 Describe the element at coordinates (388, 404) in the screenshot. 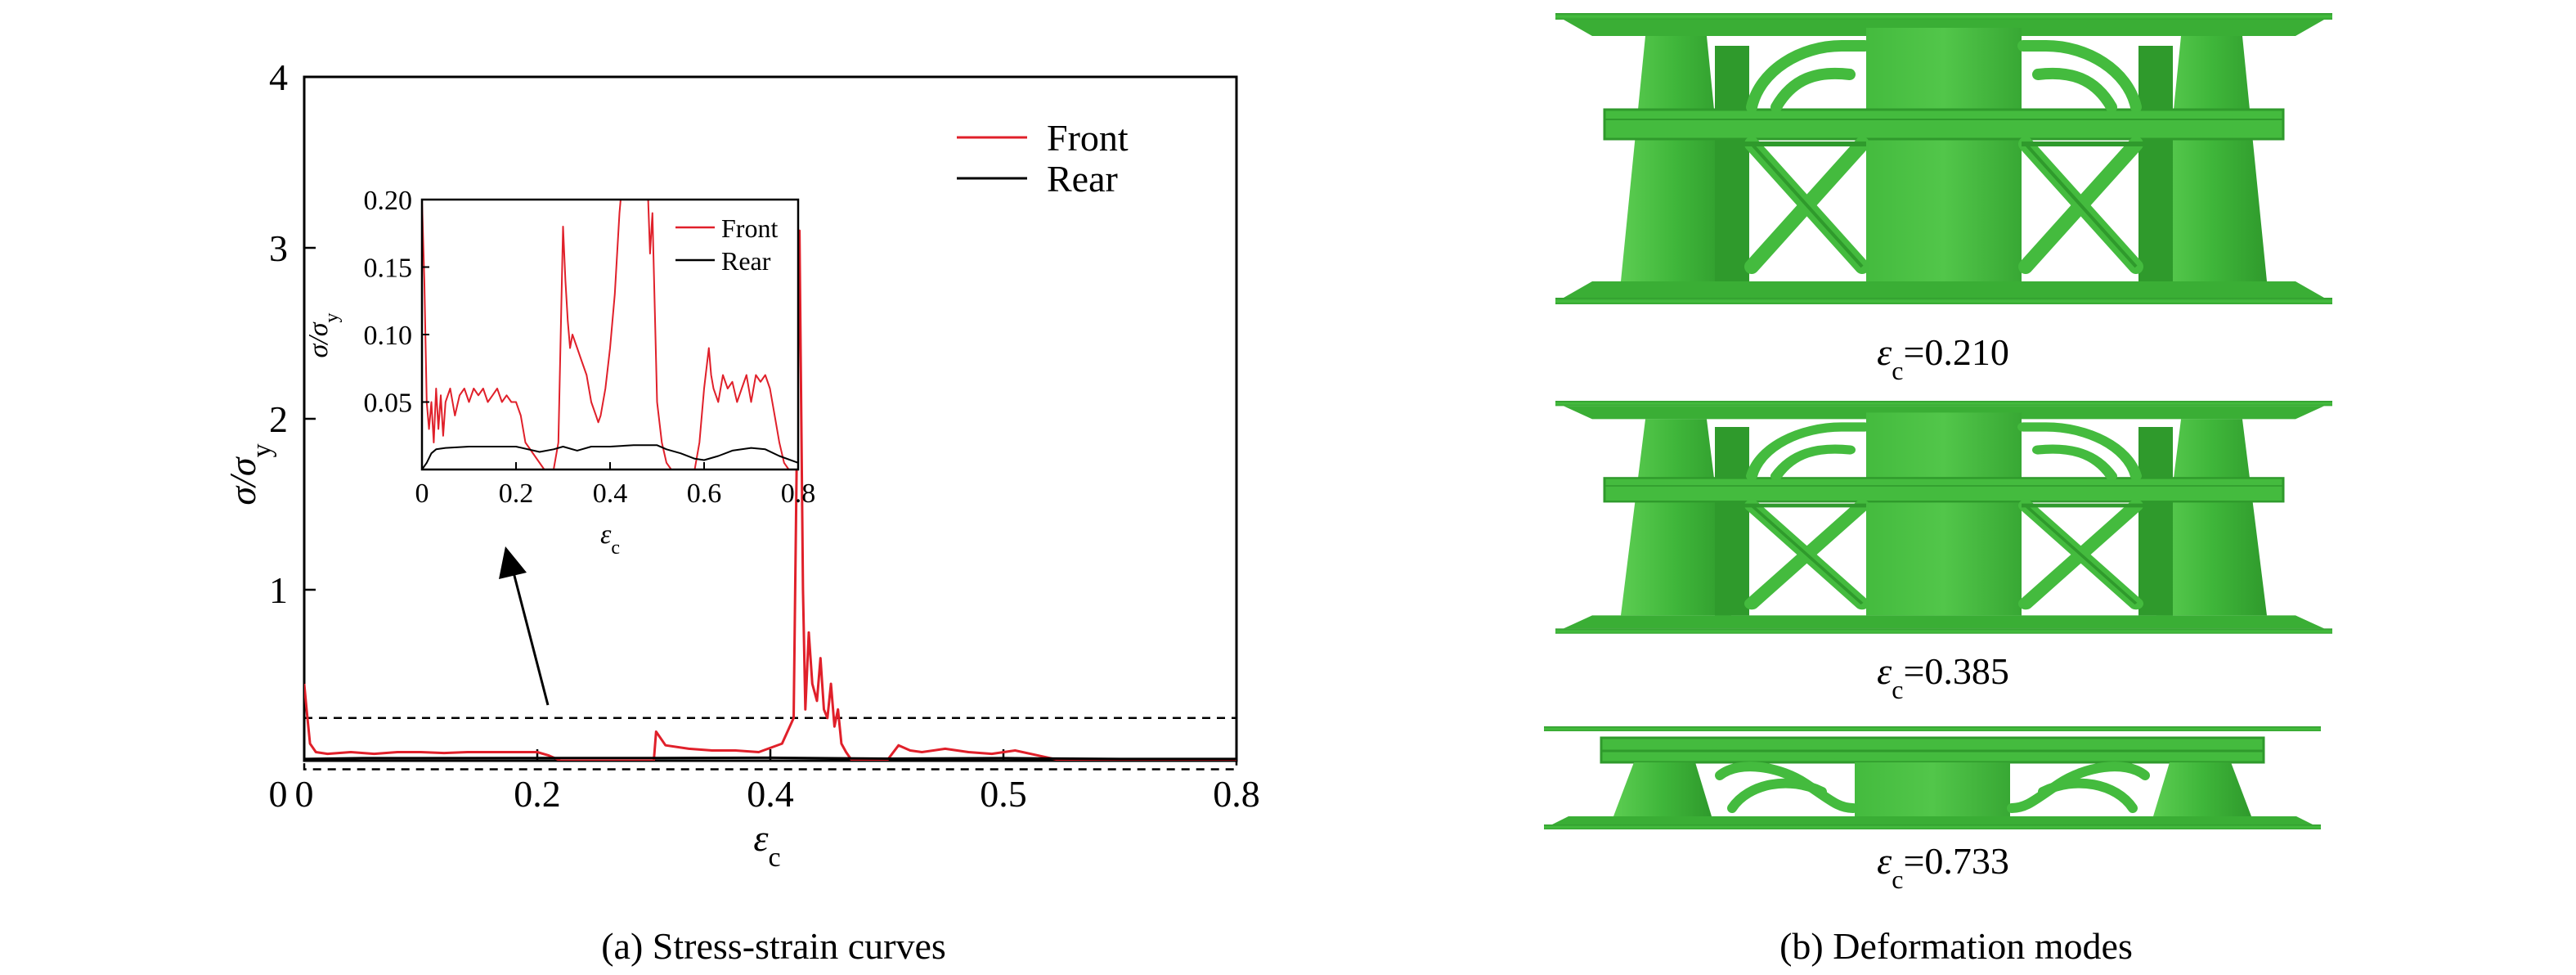

I see `y-tick-label: 0.05` at that location.